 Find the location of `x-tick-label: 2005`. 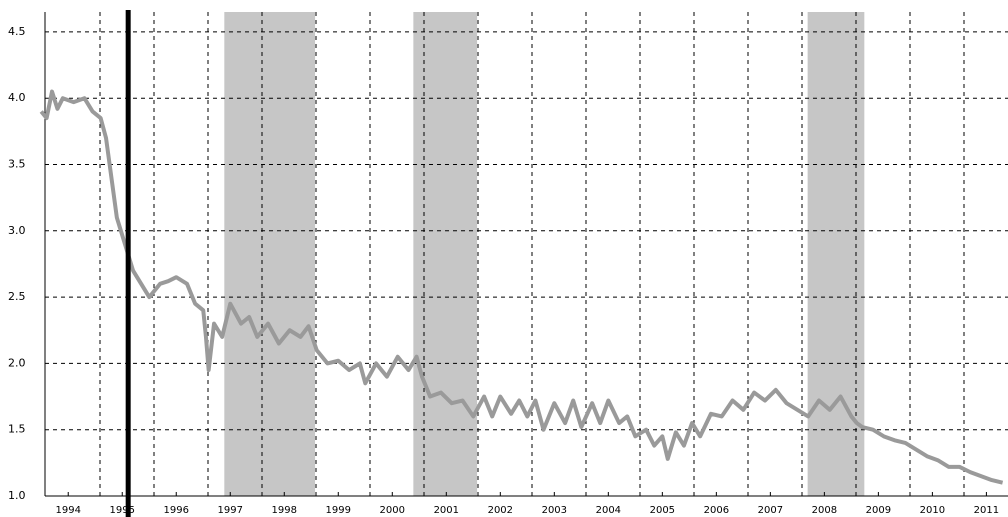

x-tick-label: 2005 is located at coordinates (662, 510).